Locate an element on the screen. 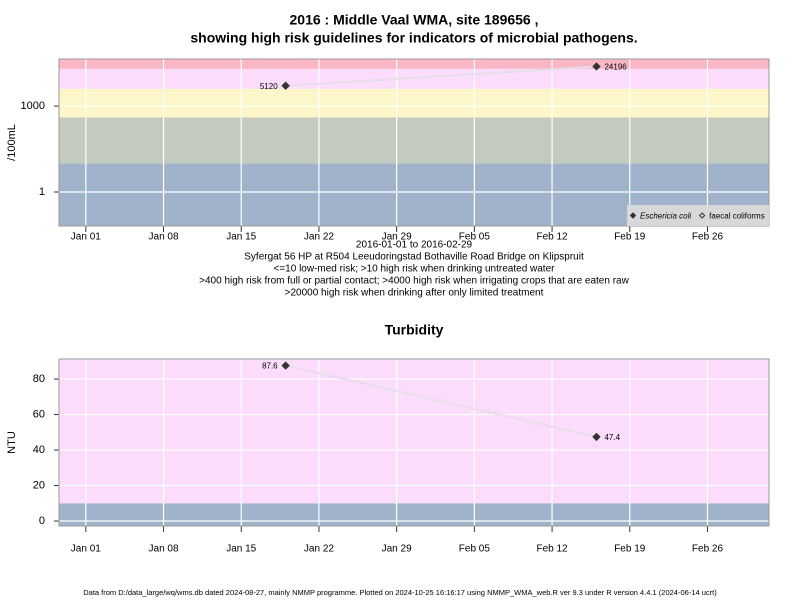 Image resolution: width=800 pixels, height=600 pixels. legend-label: faecal coliforms is located at coordinates (737, 216).